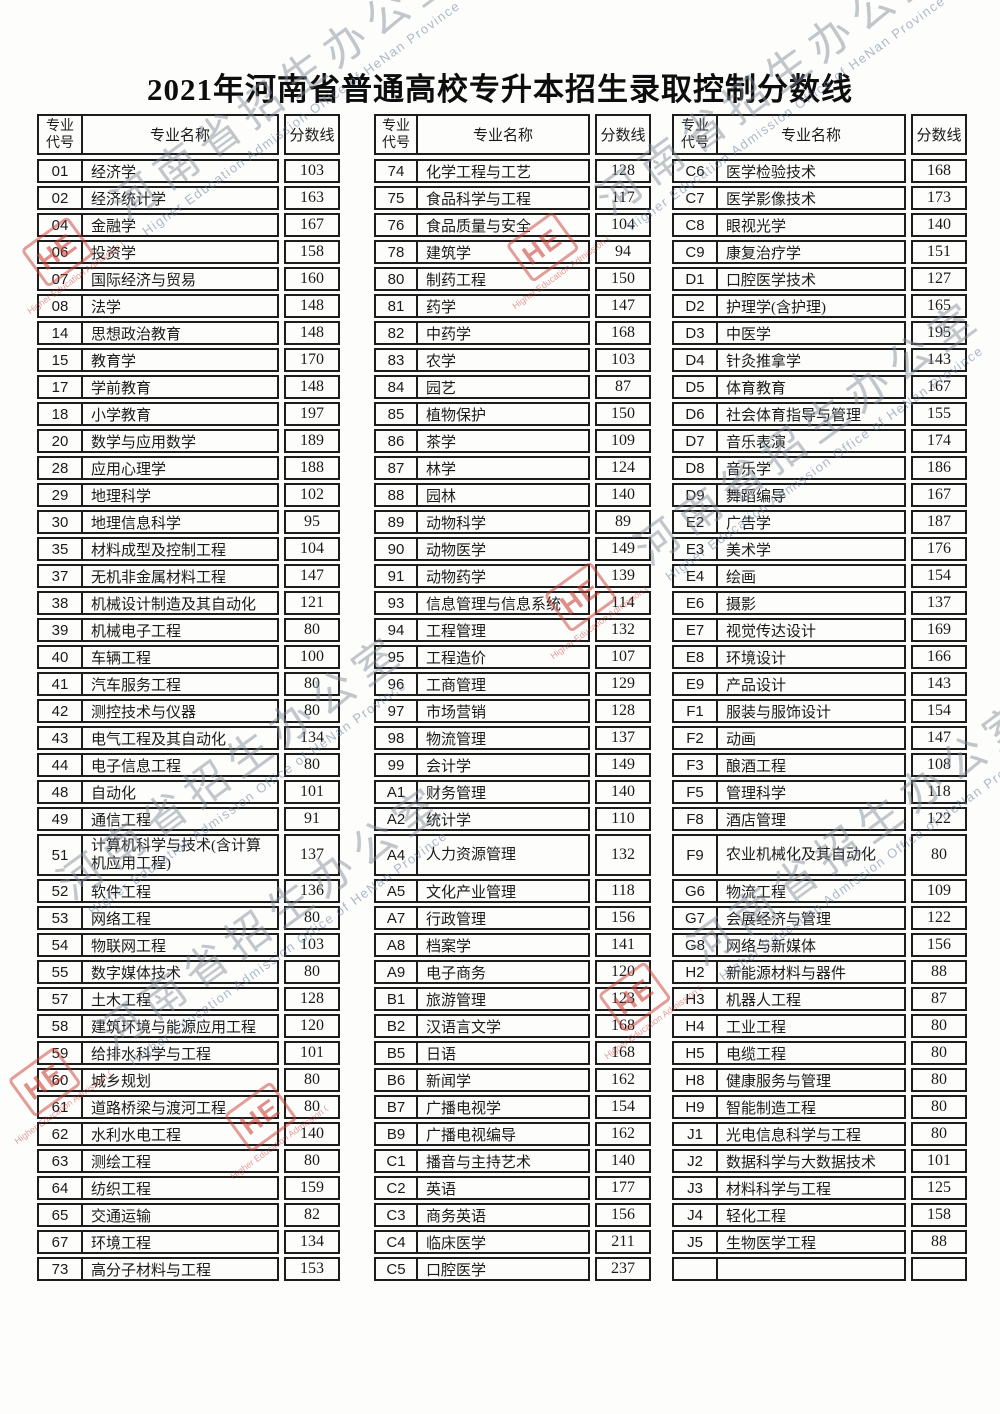 Image resolution: width=1000 pixels, height=1414 pixels. What do you see at coordinates (181, 855) in the screenshot?
I see `major-name-cell: 计算机科学与技术(含计算机应用工程)` at bounding box center [181, 855].